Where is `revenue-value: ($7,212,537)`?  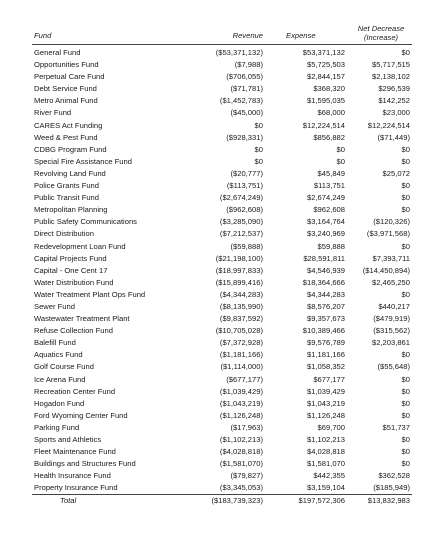
revenue-value: ($7,212,537) is located at coordinates (241, 234).